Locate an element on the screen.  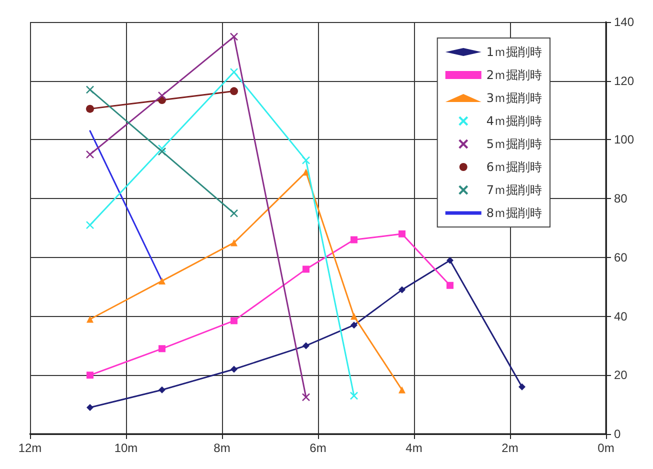
x-tick-label: 4m is located at coordinates (414, 448).